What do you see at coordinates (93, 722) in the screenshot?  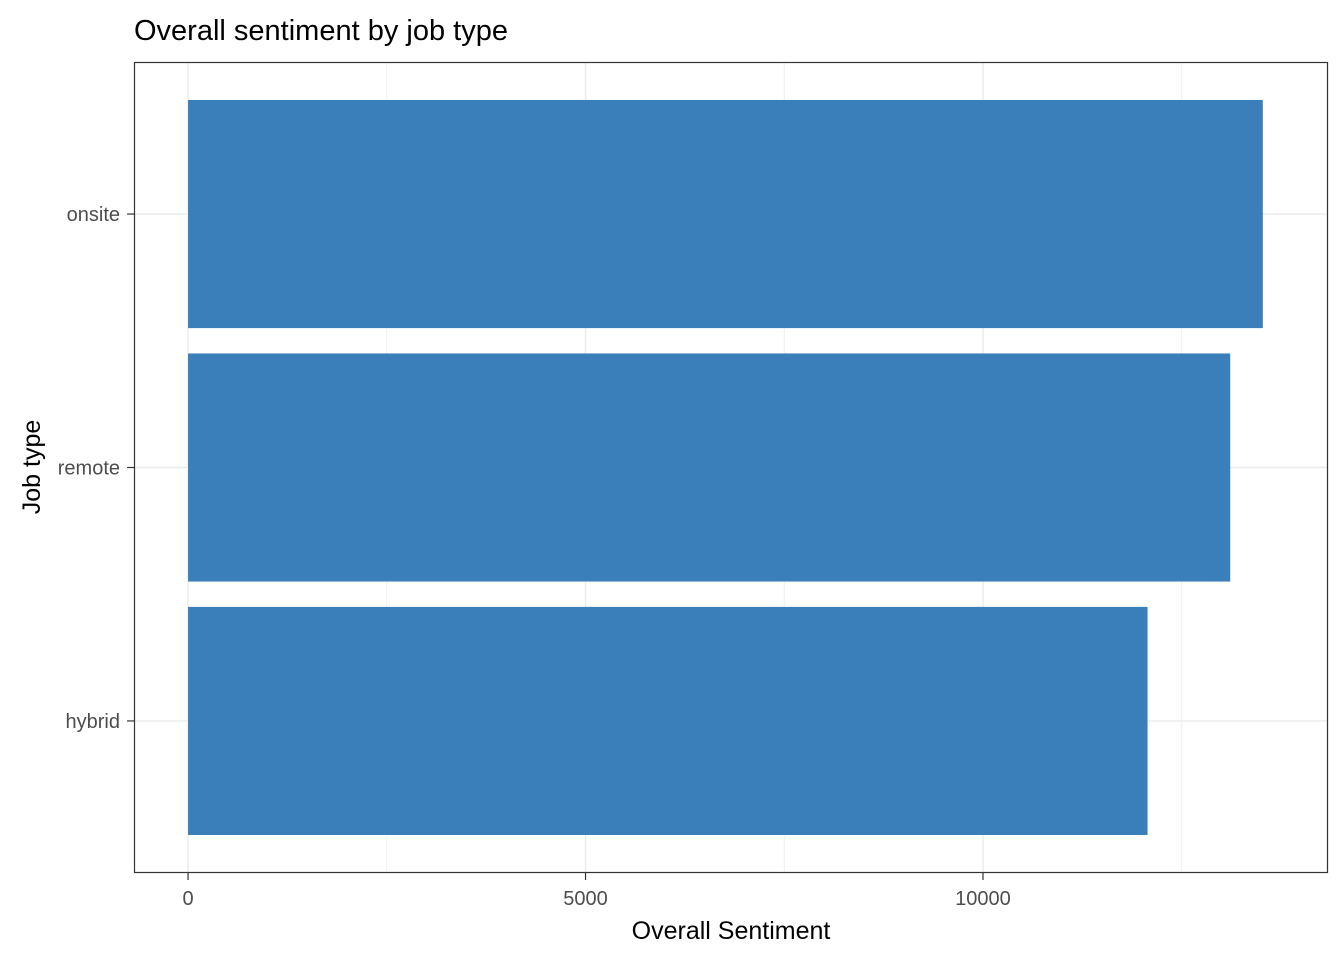 I see `y-tick-label: hybrid` at bounding box center [93, 722].